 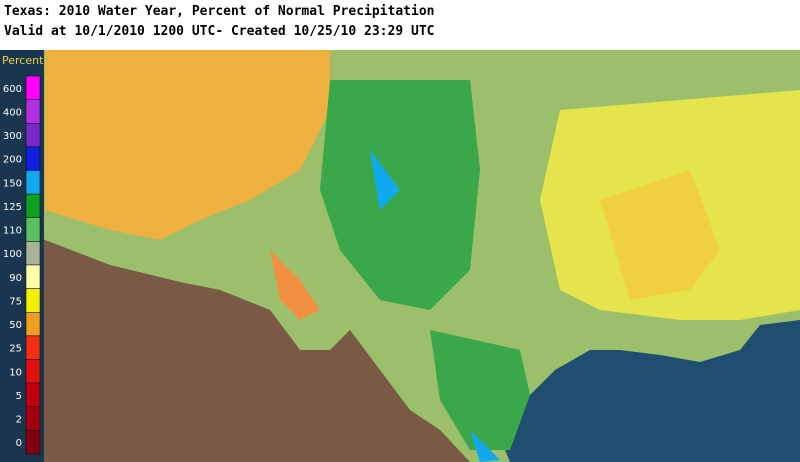 What do you see at coordinates (12, 231) in the screenshot?
I see `legend-label: 110` at bounding box center [12, 231].